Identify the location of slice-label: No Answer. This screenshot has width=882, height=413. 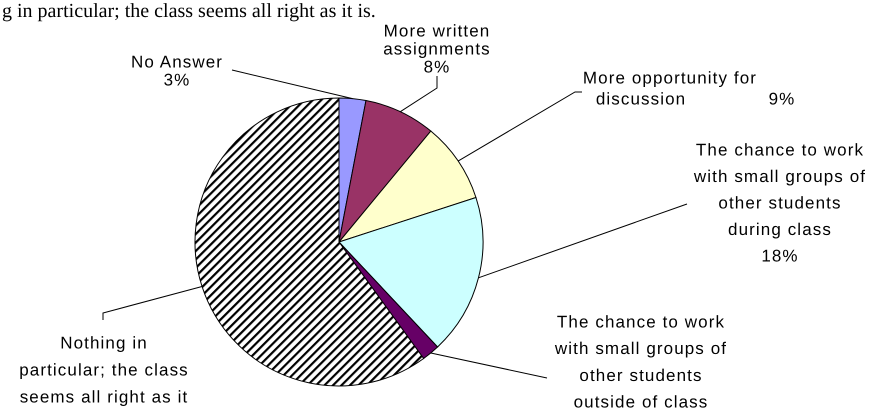
(177, 62).